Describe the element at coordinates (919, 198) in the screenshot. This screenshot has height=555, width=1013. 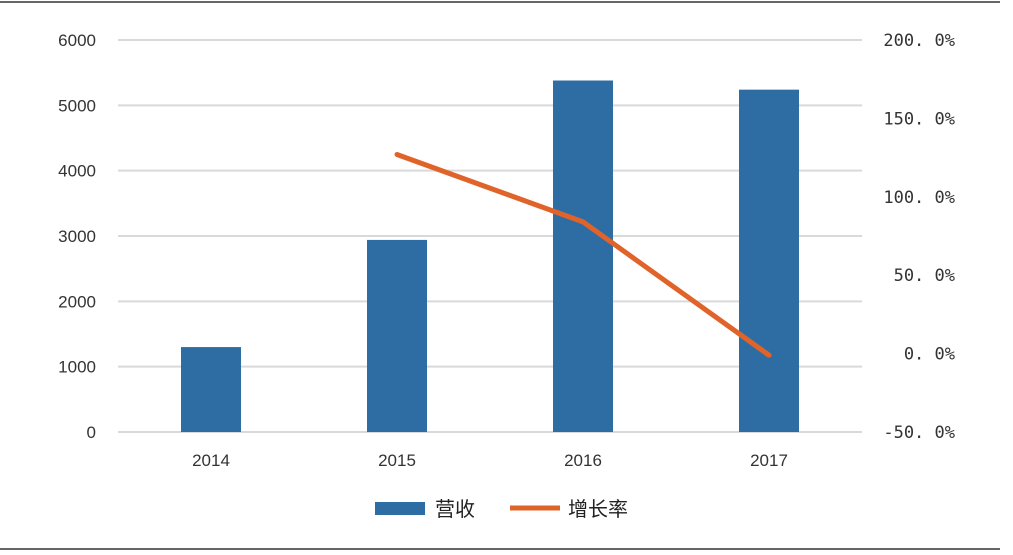
I see `right-tick-label: 100. 0%` at that location.